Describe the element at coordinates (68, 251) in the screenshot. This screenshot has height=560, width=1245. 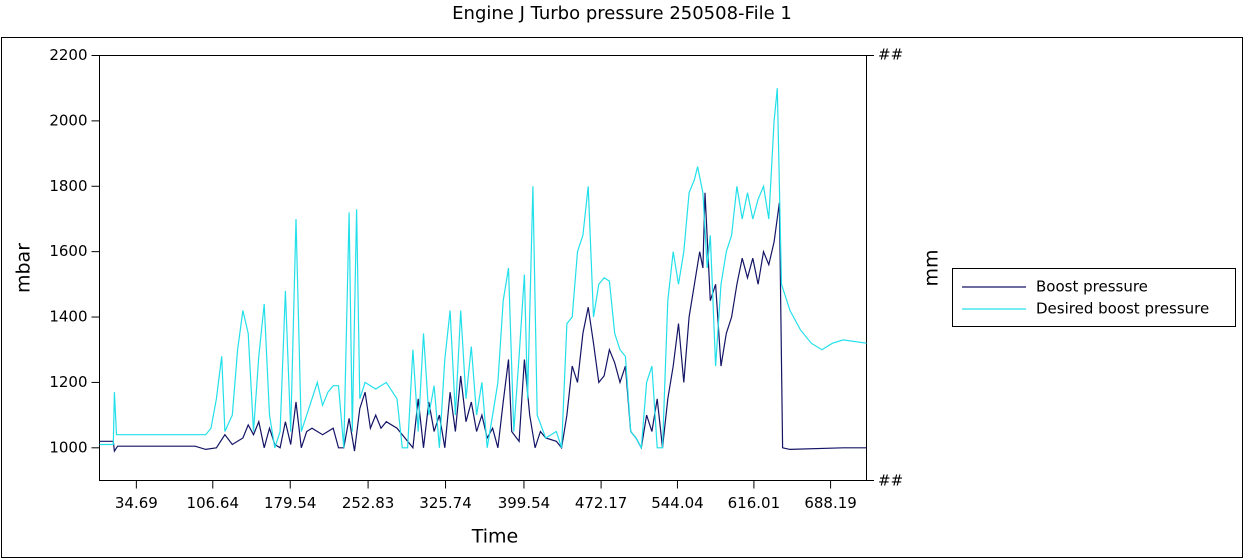
I see `y-tick-label: 1600` at that location.